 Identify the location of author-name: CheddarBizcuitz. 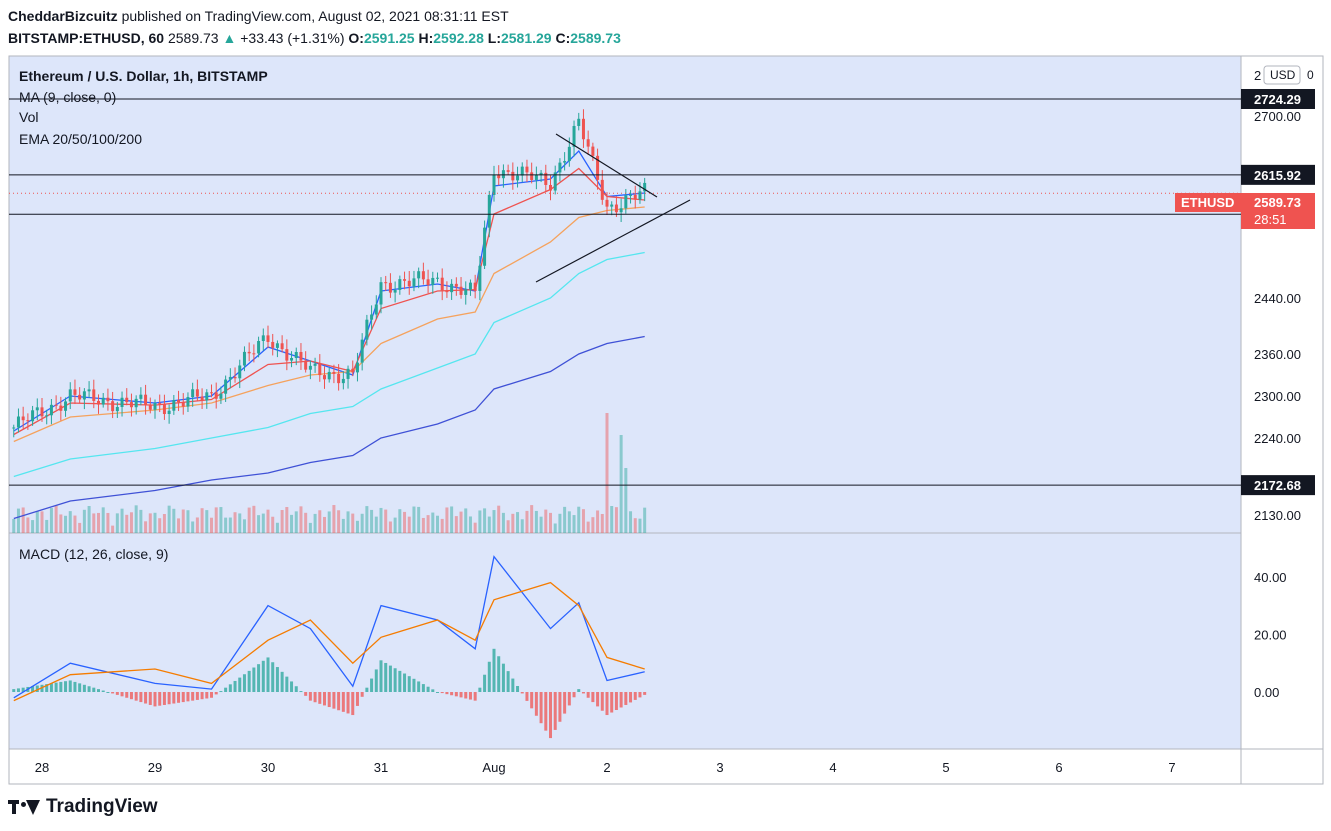
(63, 16).